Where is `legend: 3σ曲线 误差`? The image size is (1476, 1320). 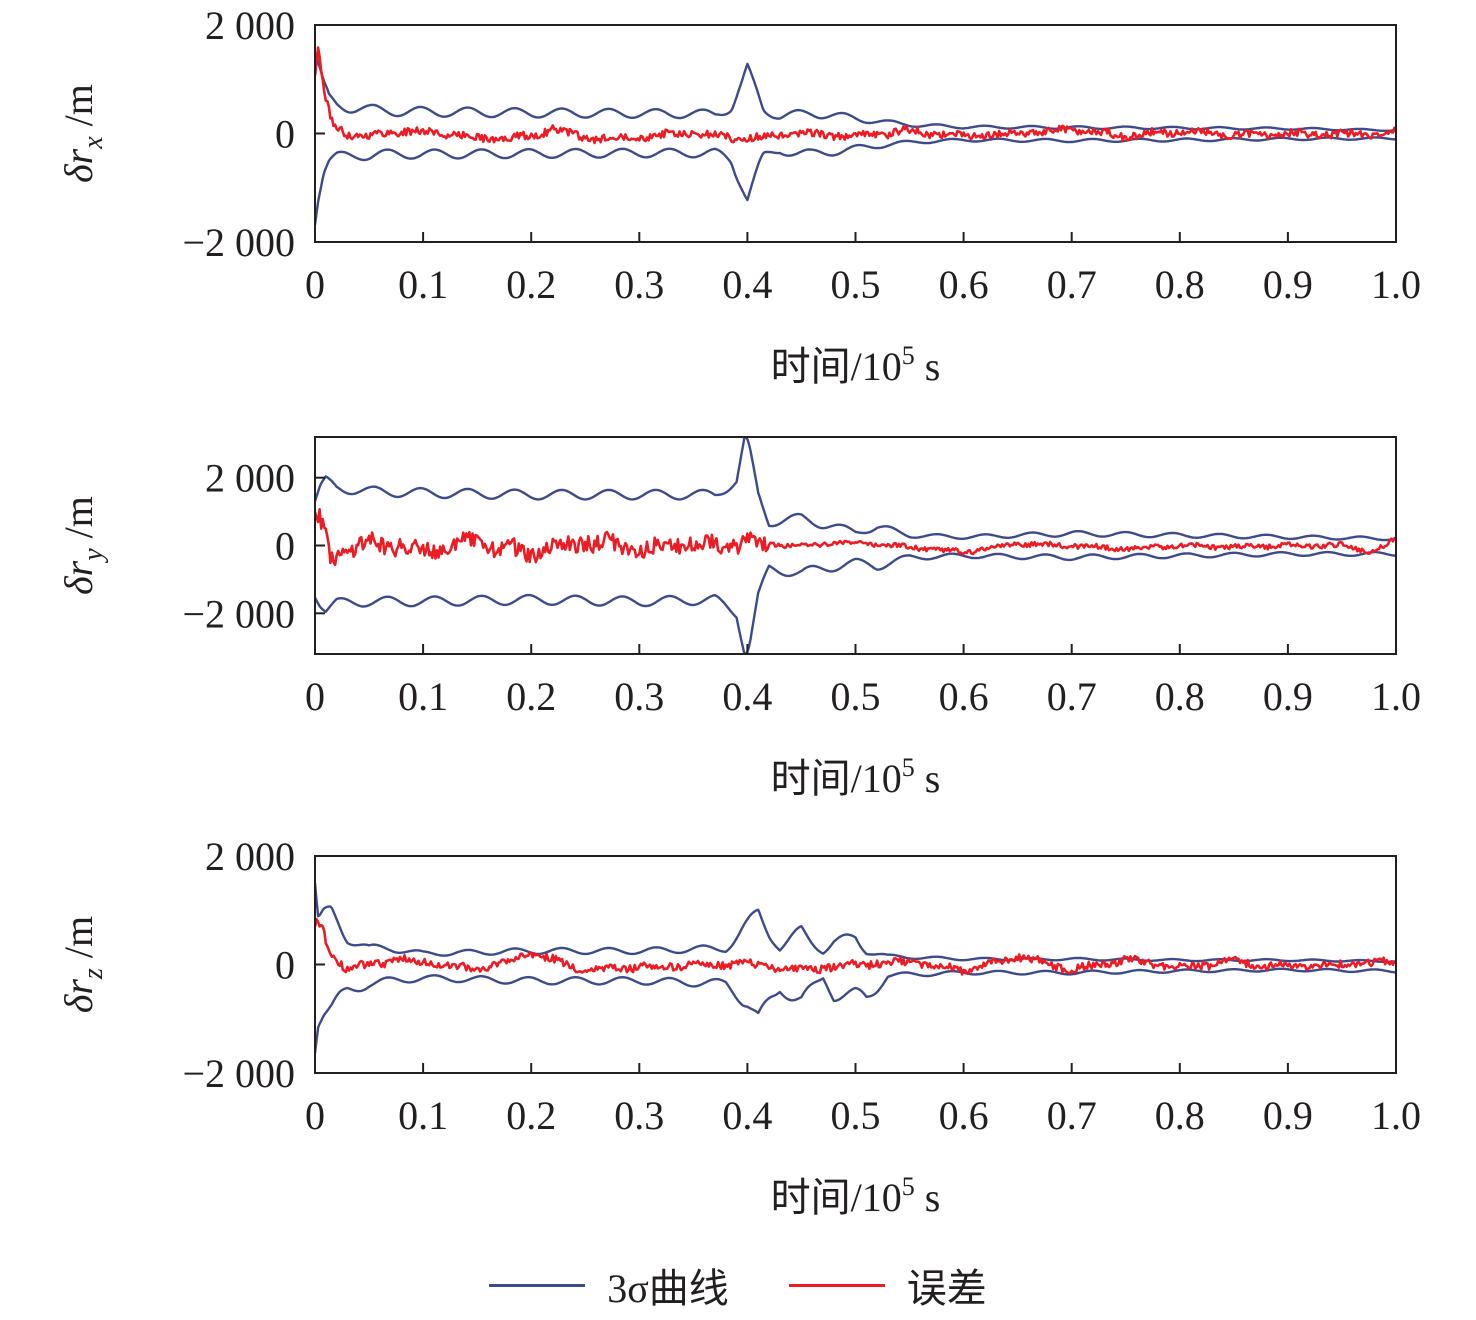
legend: 3σ曲线 误差 is located at coordinates (738, 1285).